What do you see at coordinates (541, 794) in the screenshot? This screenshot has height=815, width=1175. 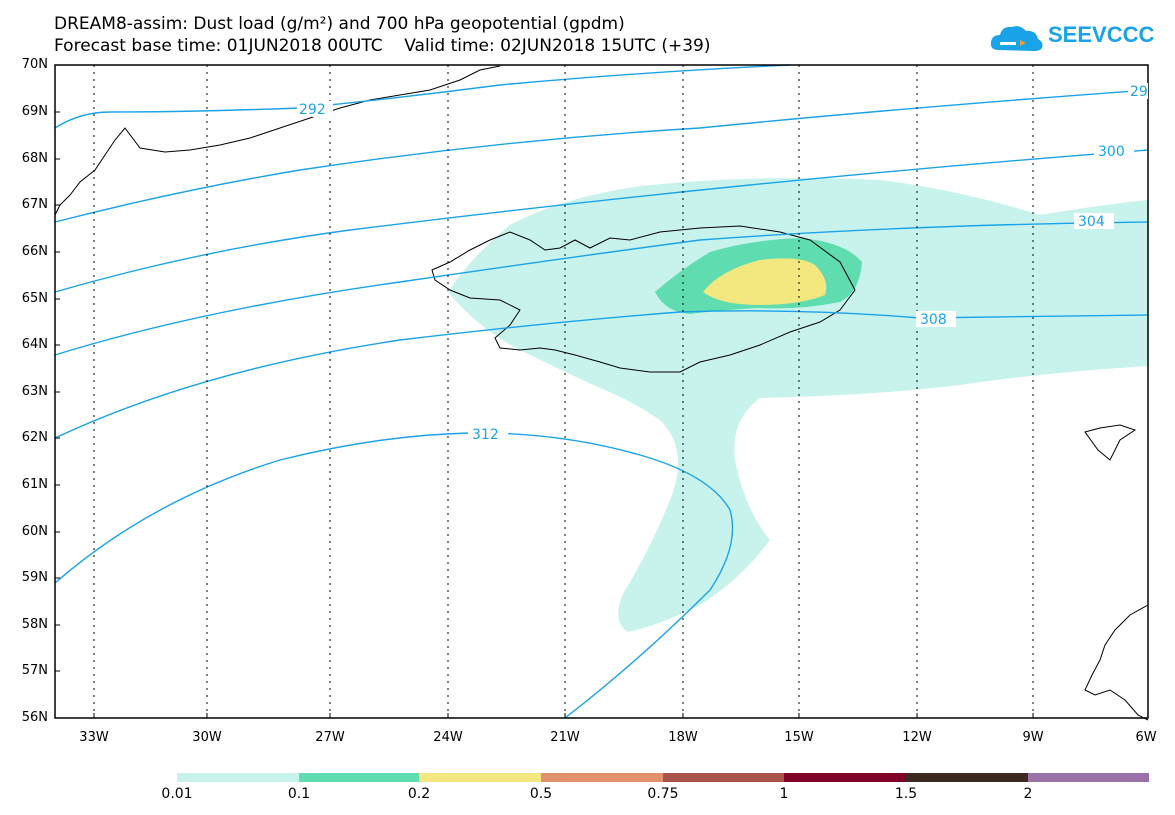 I see `colorbar-label: 0.5` at bounding box center [541, 794].